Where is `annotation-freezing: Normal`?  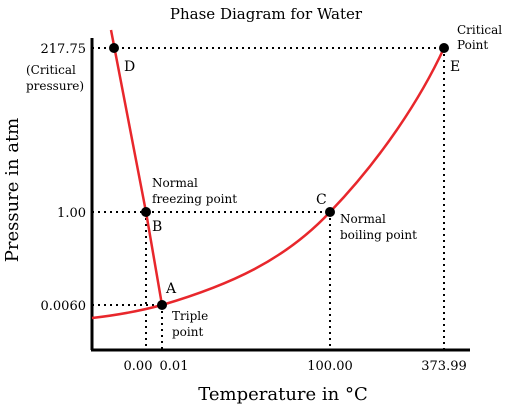 annotation-freezing: Normal is located at coordinates (175, 183).